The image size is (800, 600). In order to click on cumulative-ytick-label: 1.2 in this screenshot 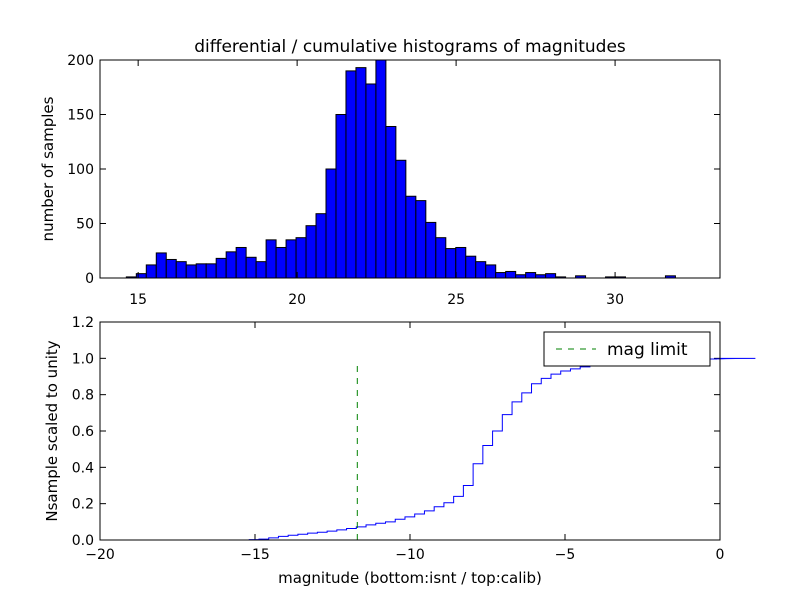, I will do `click(83, 323)`.